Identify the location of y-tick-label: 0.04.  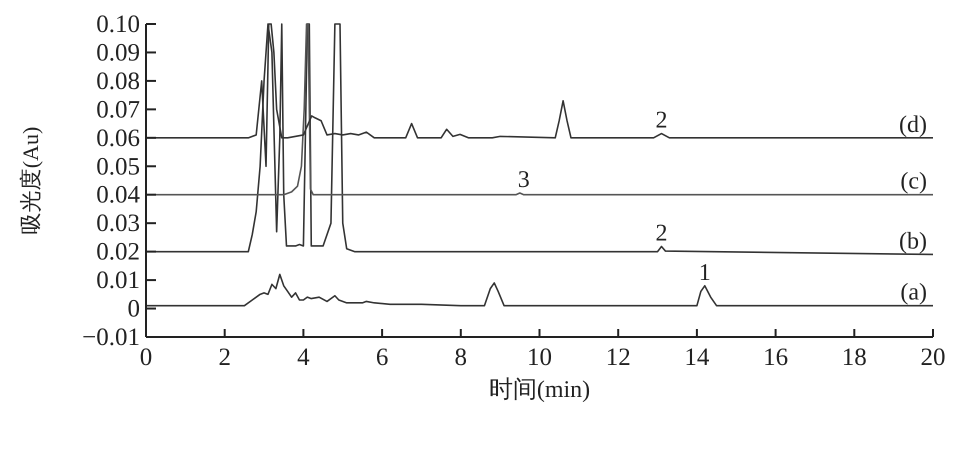
(118, 195).